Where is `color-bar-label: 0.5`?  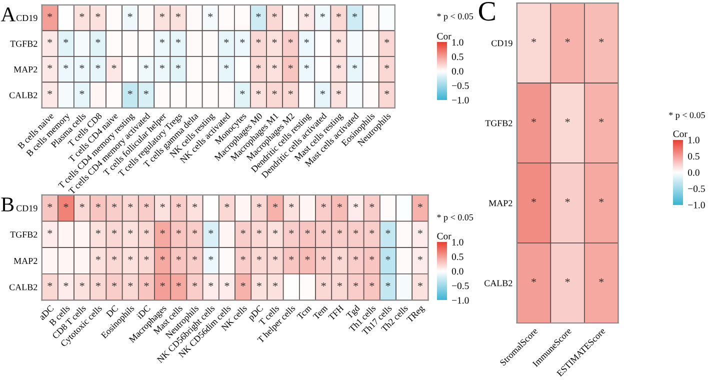 color-bar-label: 0.5 is located at coordinates (458, 257).